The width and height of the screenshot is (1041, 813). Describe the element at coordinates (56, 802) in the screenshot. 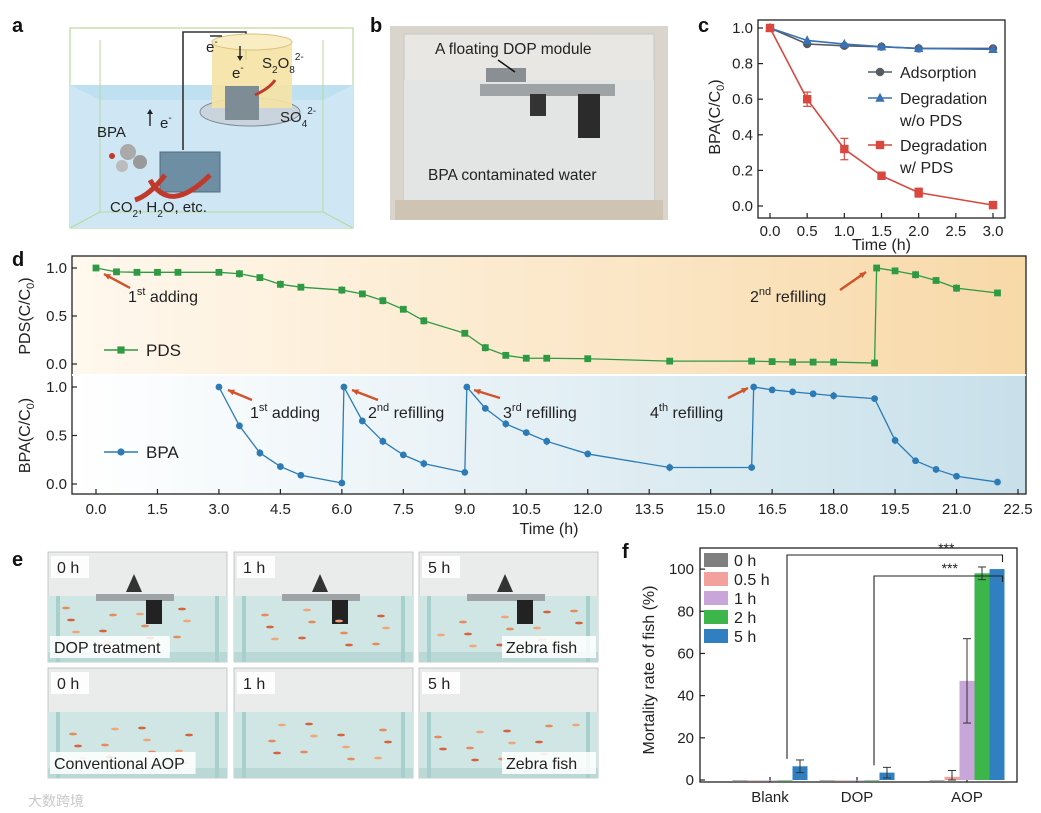

I see `watermark: 大数跨境` at that location.